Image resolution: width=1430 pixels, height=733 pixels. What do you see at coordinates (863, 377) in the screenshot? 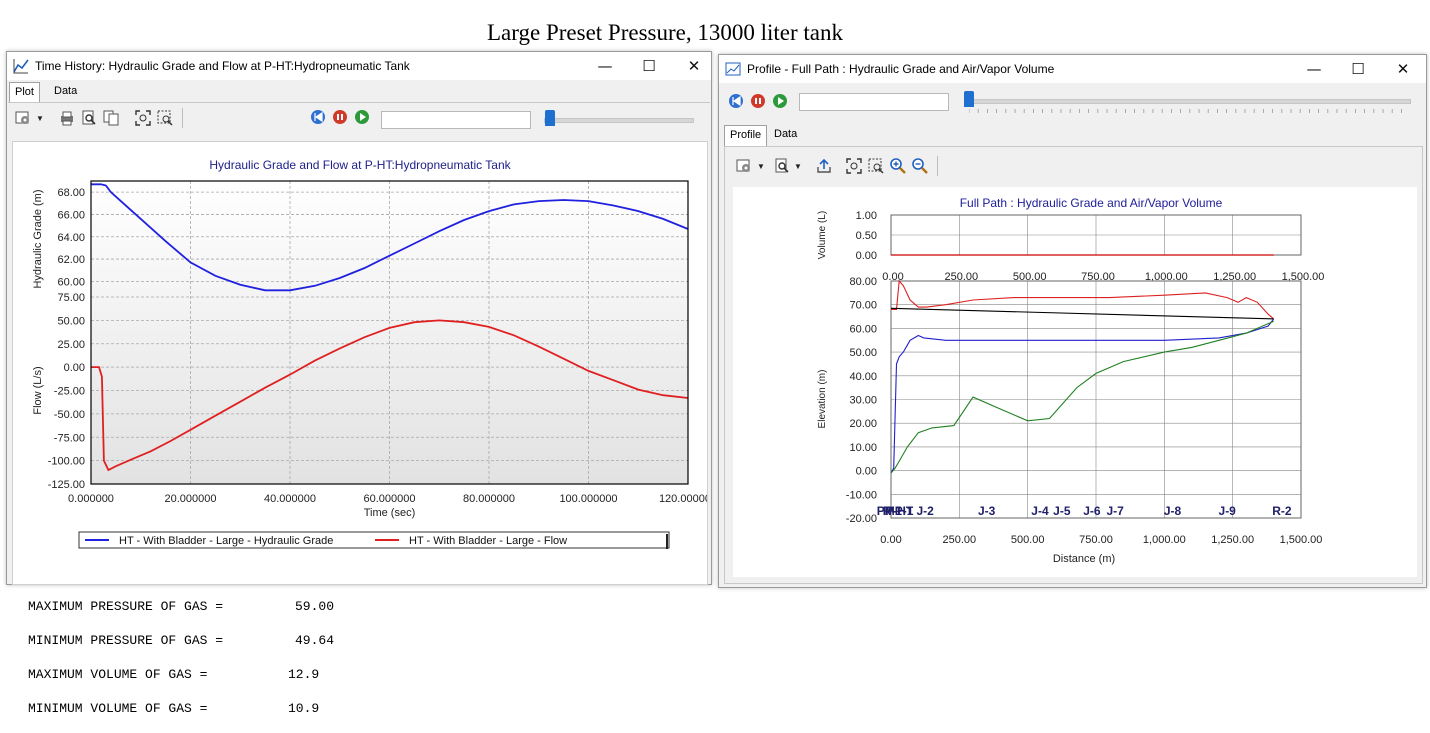
I see `y-tick-label: 40.00` at bounding box center [863, 377].